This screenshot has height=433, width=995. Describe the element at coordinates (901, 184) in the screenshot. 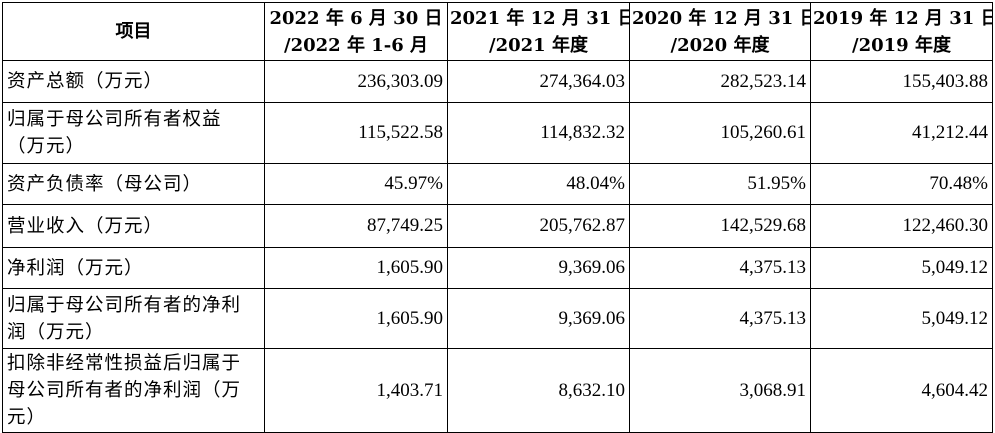

I see `cell-value: 70.48%` at that location.